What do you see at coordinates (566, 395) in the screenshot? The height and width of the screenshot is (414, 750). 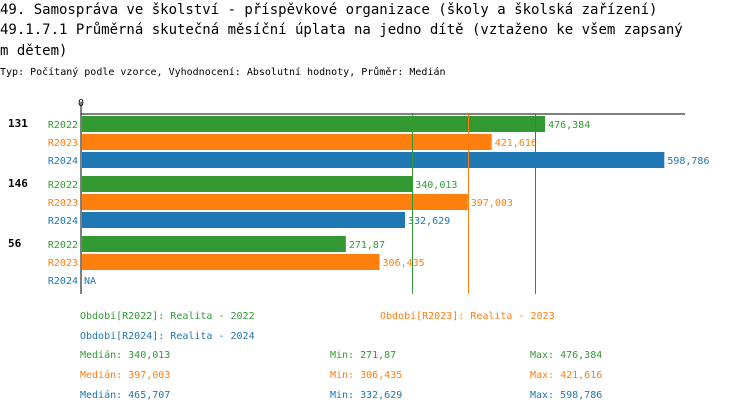 I see `stat-max-r2024: Max: 598,786` at bounding box center [566, 395].